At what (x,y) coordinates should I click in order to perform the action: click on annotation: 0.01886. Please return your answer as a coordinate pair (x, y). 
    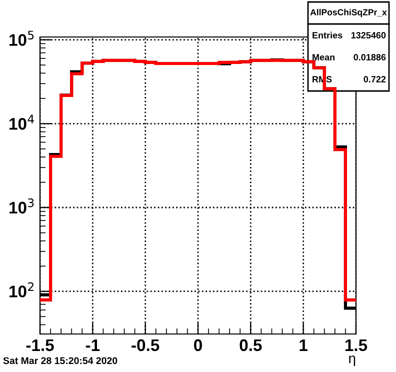
    Looking at the image, I should click on (370, 57).